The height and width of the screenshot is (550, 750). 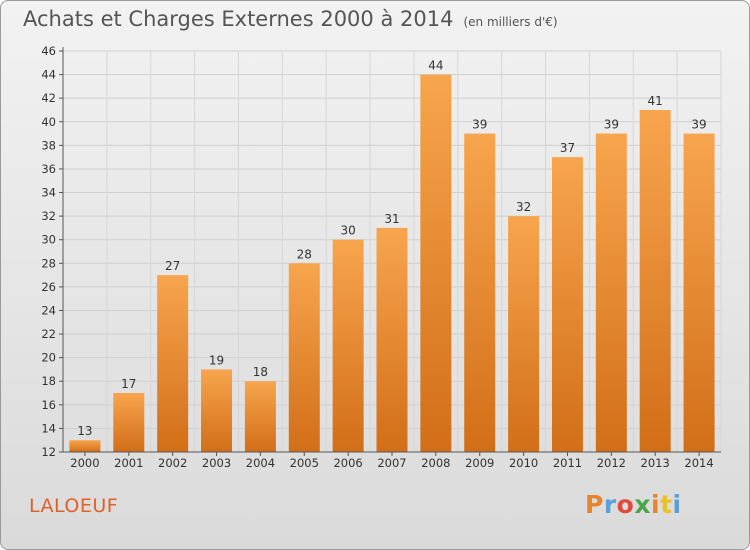 What do you see at coordinates (74, 506) in the screenshot?
I see `place-name: LALOEUF` at bounding box center [74, 506].